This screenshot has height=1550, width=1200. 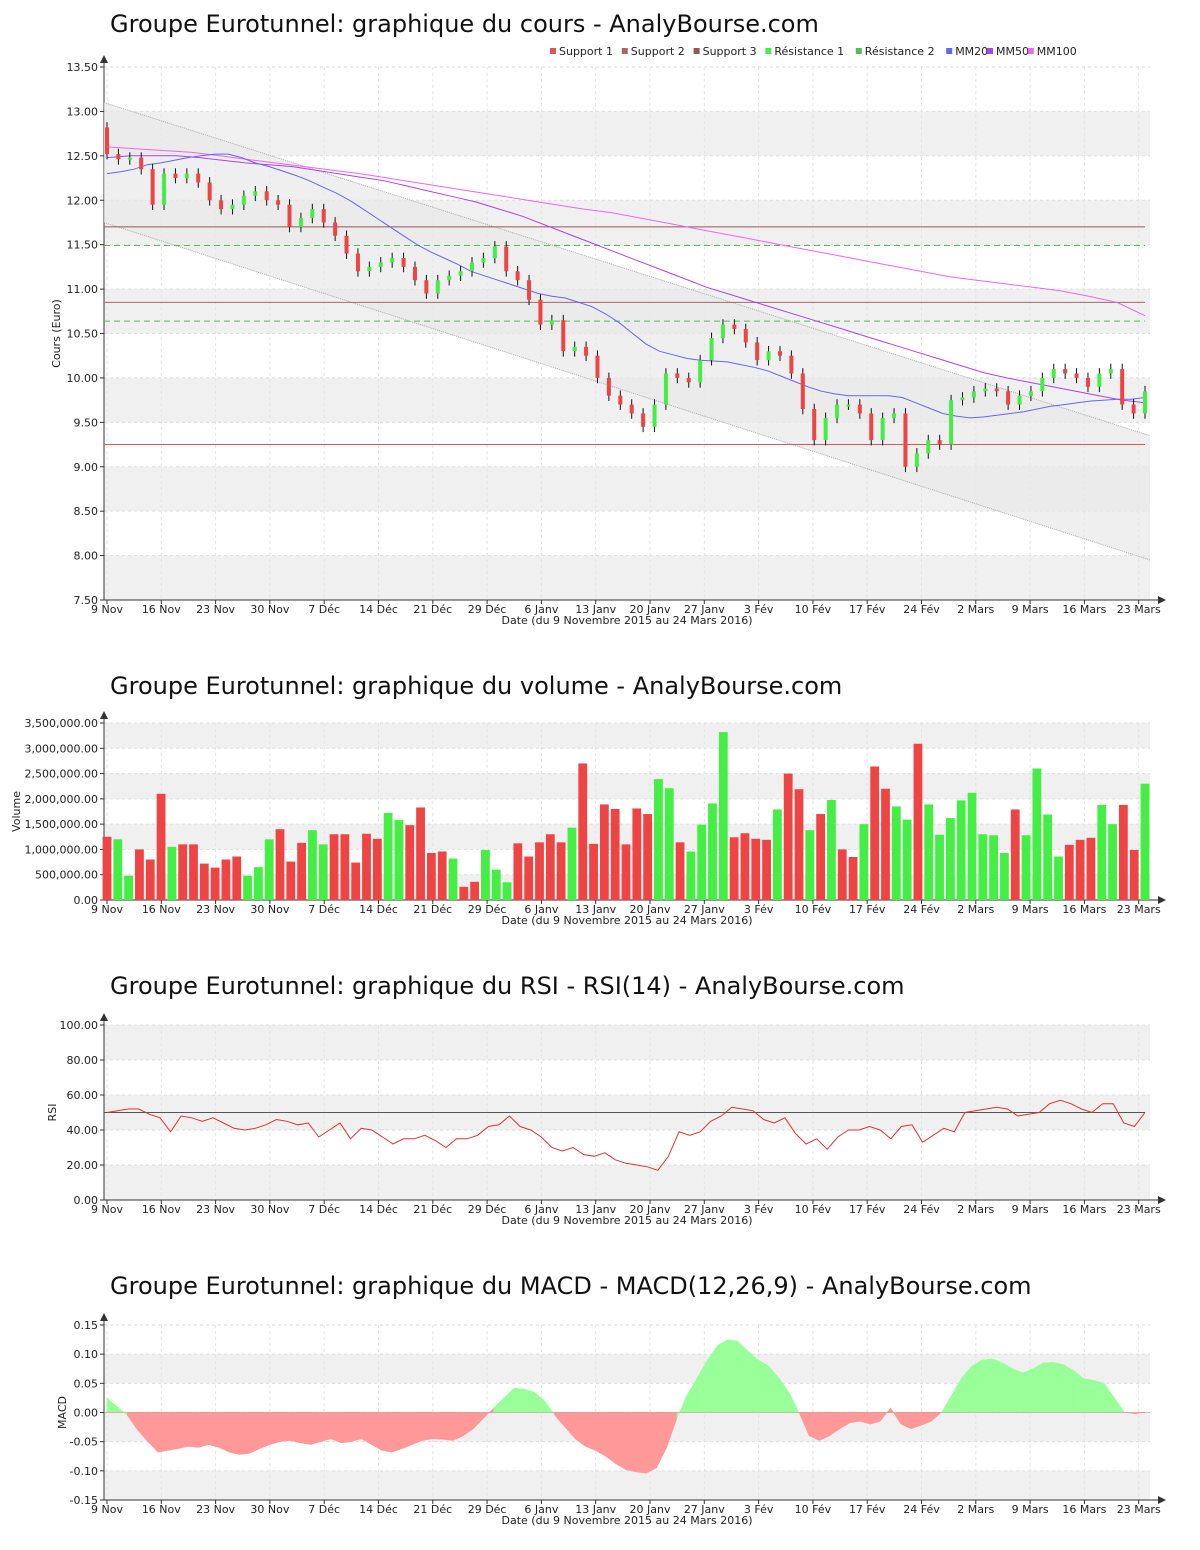 What do you see at coordinates (324, 909) in the screenshot?
I see `volume-xtick-label: 7 Déc` at bounding box center [324, 909].